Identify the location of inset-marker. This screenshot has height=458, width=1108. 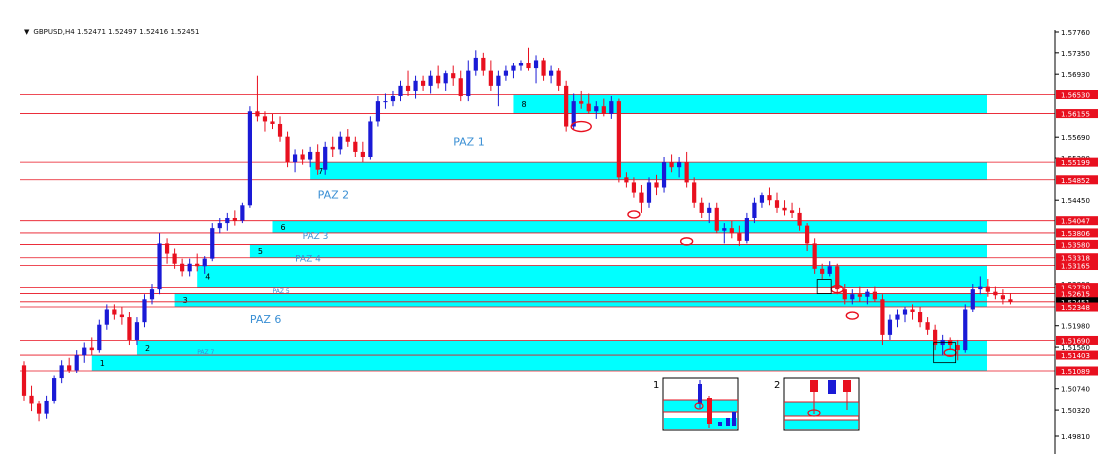
(699, 406).